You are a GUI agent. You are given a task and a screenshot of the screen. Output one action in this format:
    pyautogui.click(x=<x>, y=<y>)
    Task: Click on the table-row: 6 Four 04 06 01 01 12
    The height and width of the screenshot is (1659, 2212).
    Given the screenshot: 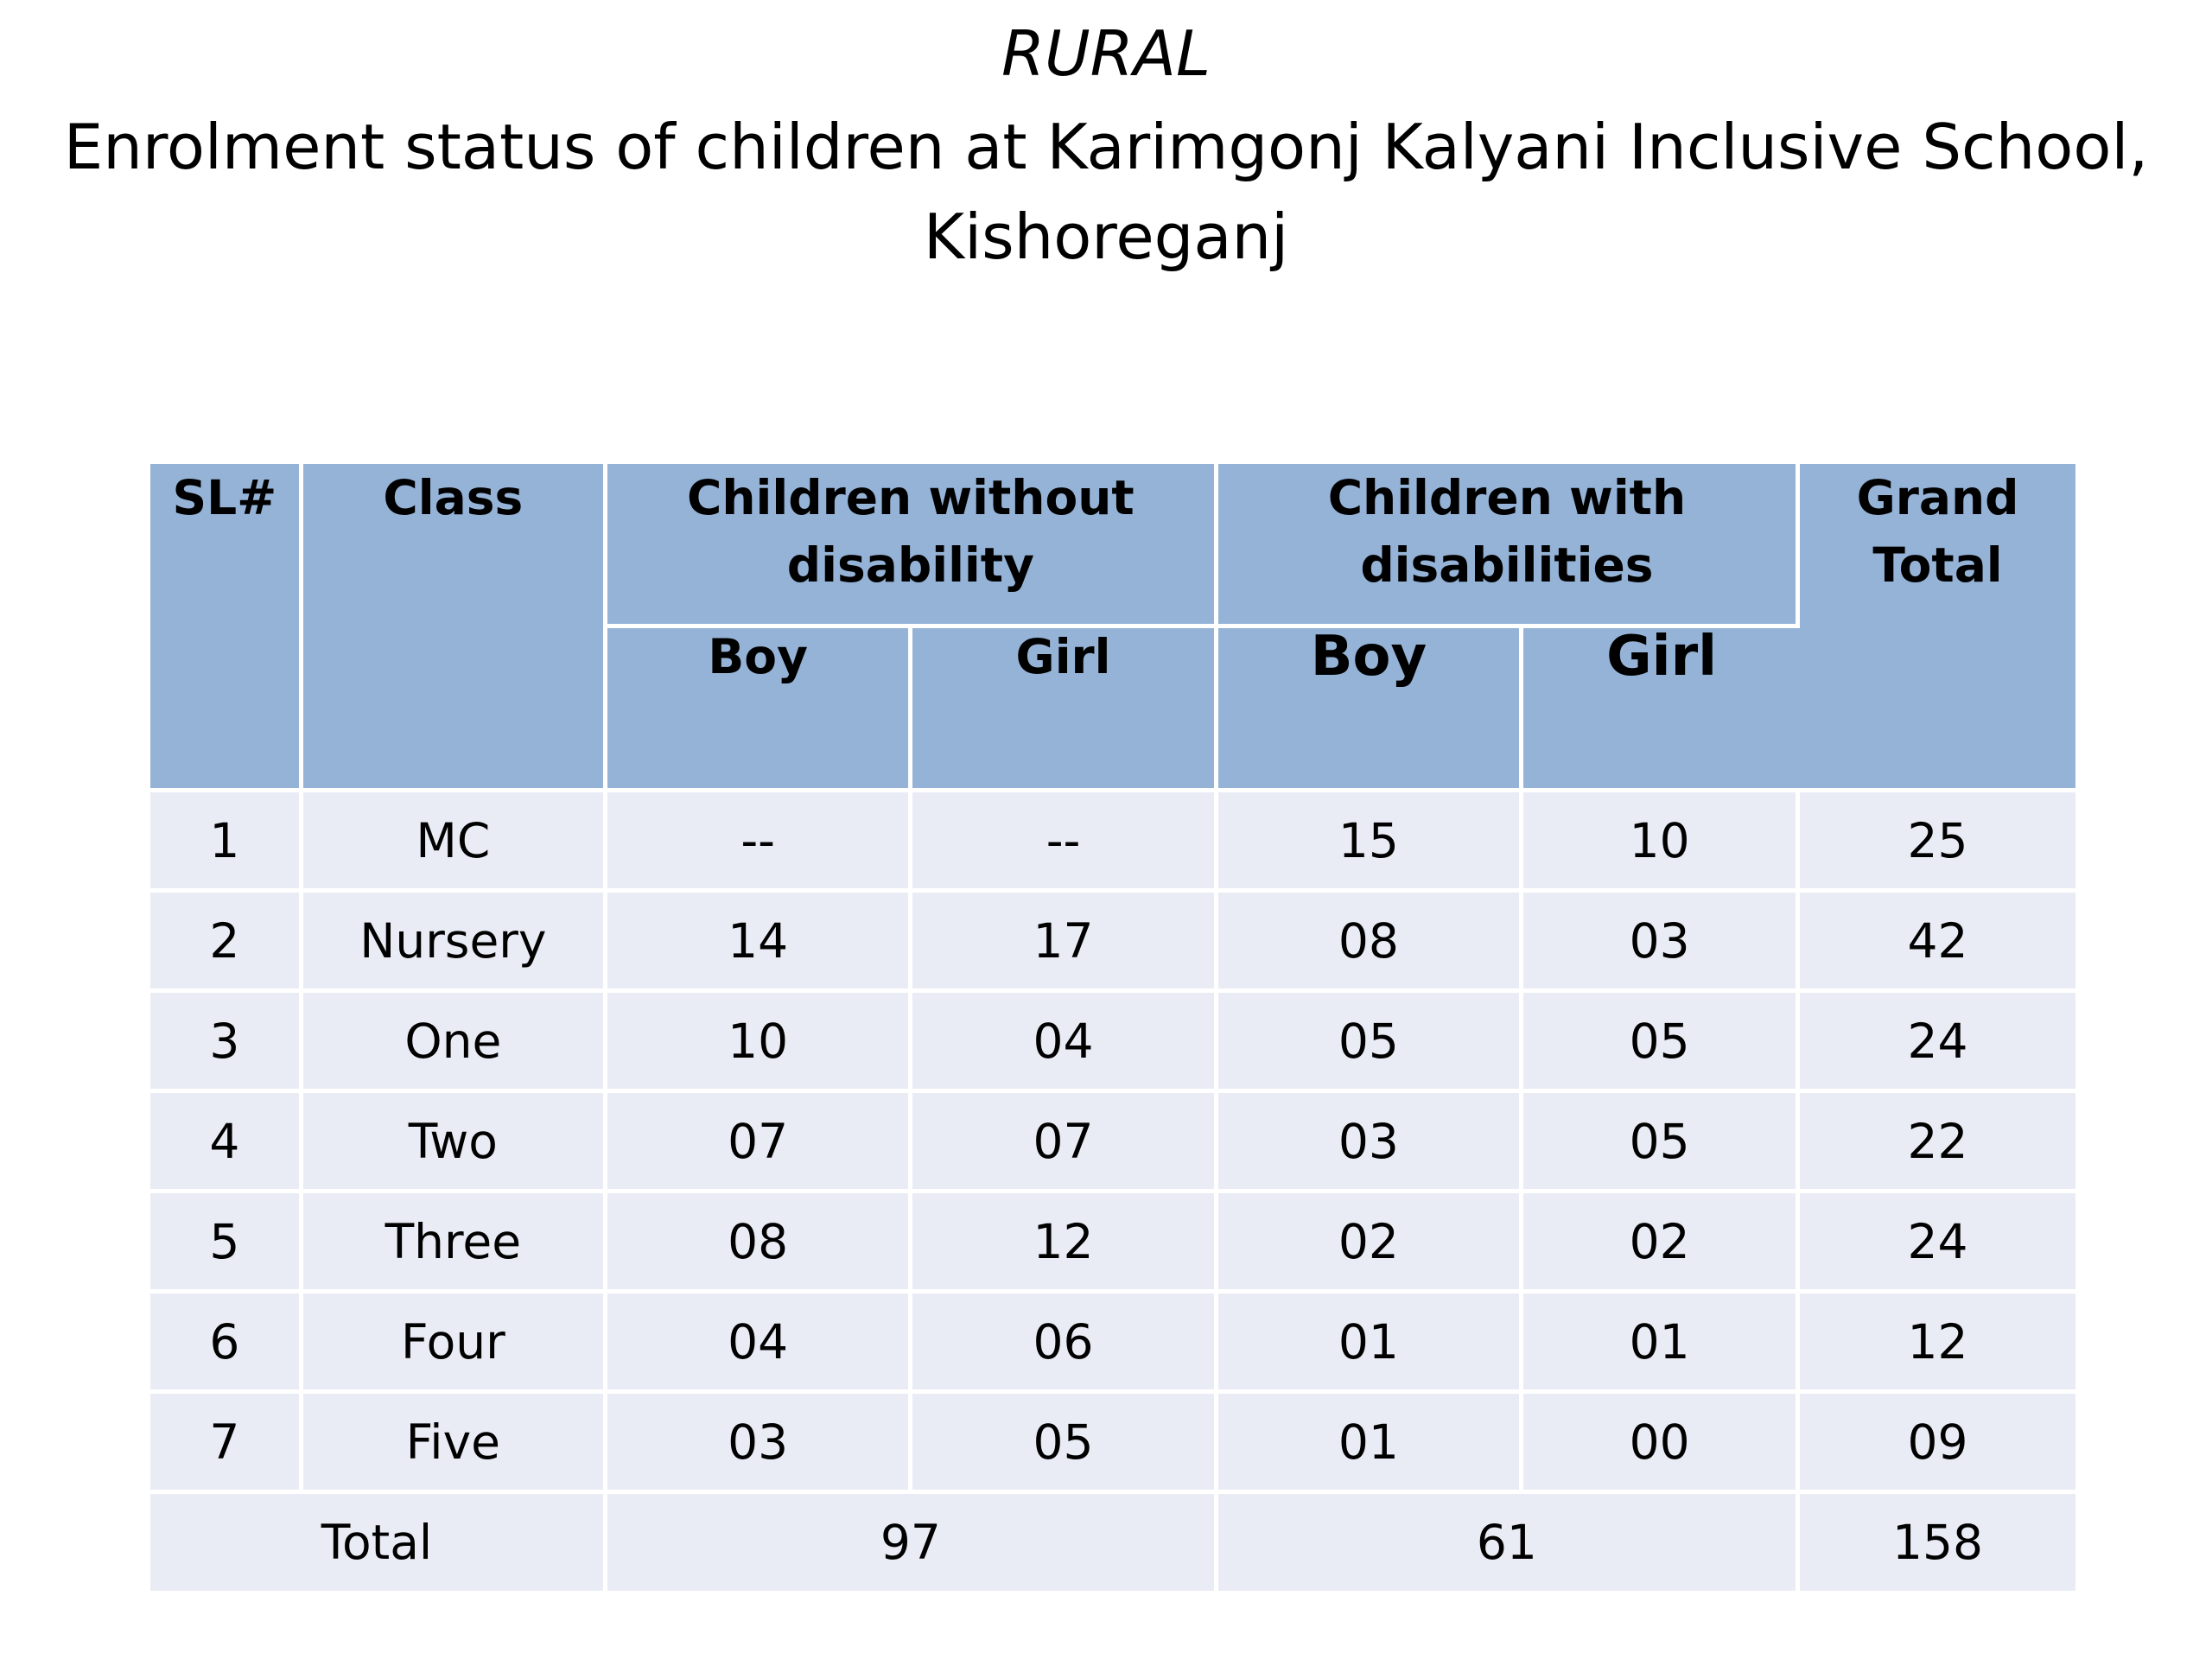 What is the action you would take?
    pyautogui.click(x=1112, y=1344)
    